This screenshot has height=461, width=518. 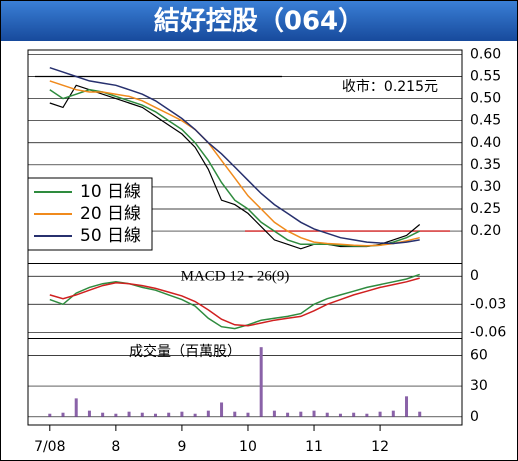 I want to click on panel-title: MACD 12 - 26(9), so click(x=235, y=276).